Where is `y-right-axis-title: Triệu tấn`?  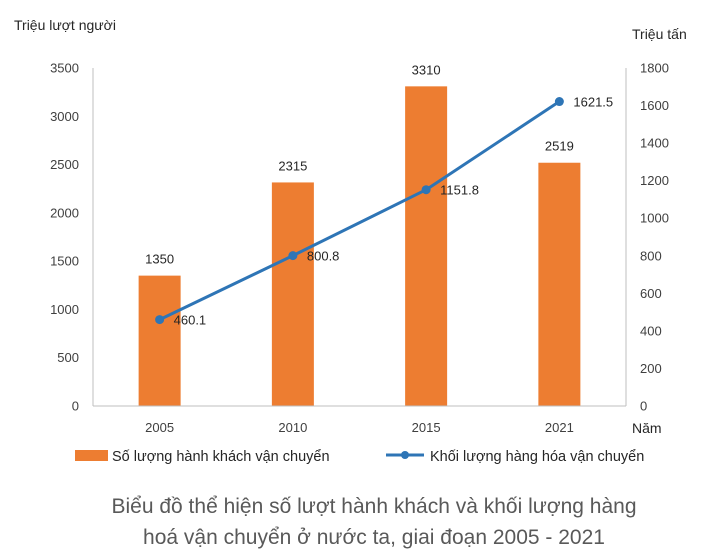 y-right-axis-title: Triệu tấn is located at coordinates (659, 34).